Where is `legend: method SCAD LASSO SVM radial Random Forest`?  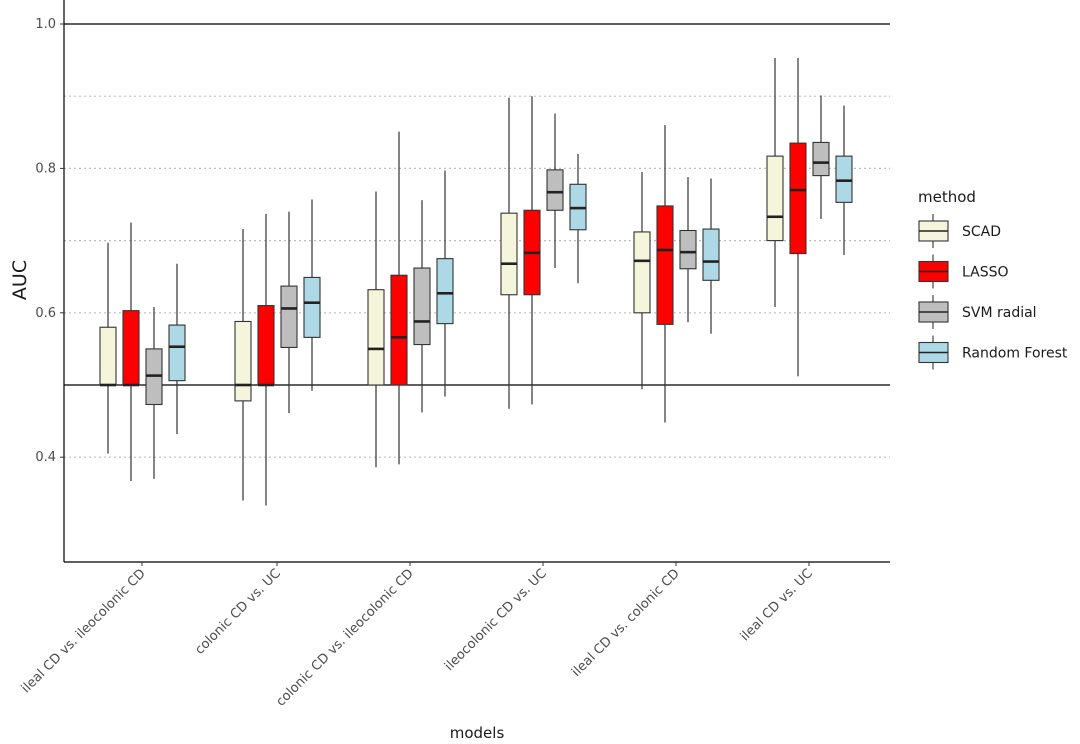 legend: method SCAD LASSO SVM radial Random Forest is located at coordinates (993, 279).